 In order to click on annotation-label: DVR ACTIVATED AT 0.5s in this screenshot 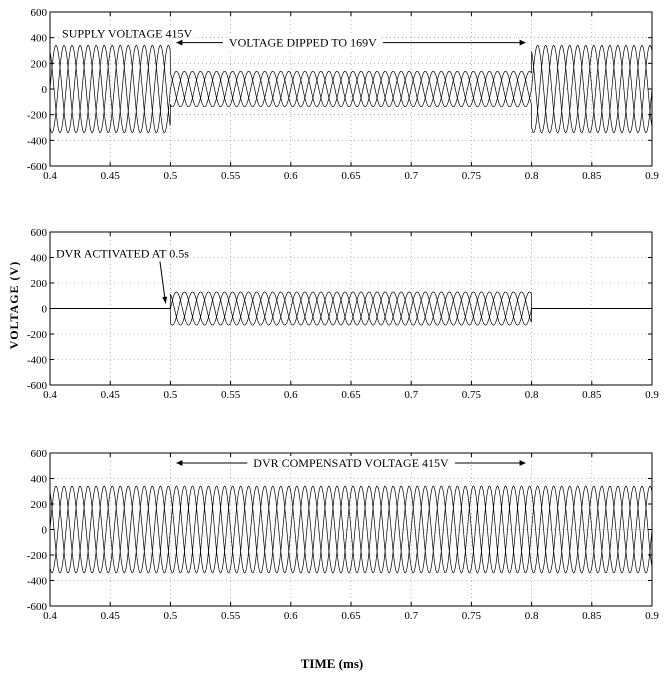, I will do `click(122, 254)`.